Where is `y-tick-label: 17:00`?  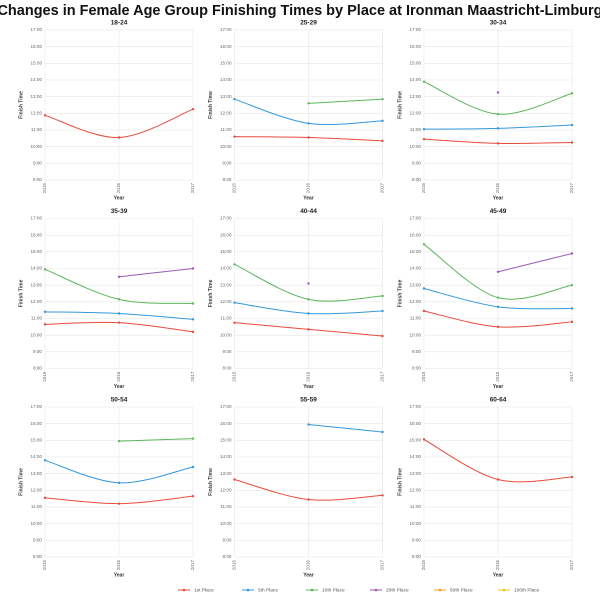
y-tick-label: 17:00 is located at coordinates (416, 218).